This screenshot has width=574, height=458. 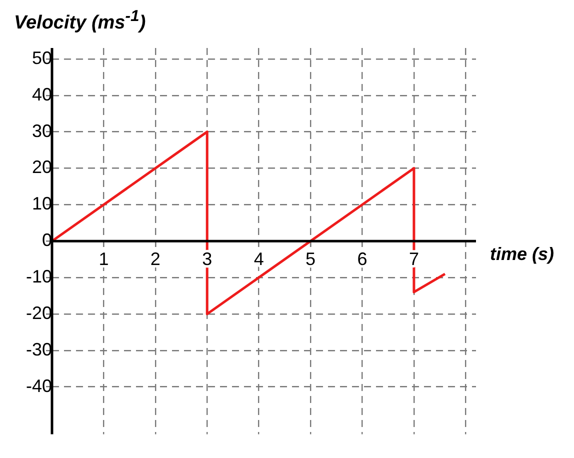 I want to click on x-axis-title: time (s), so click(x=522, y=254).